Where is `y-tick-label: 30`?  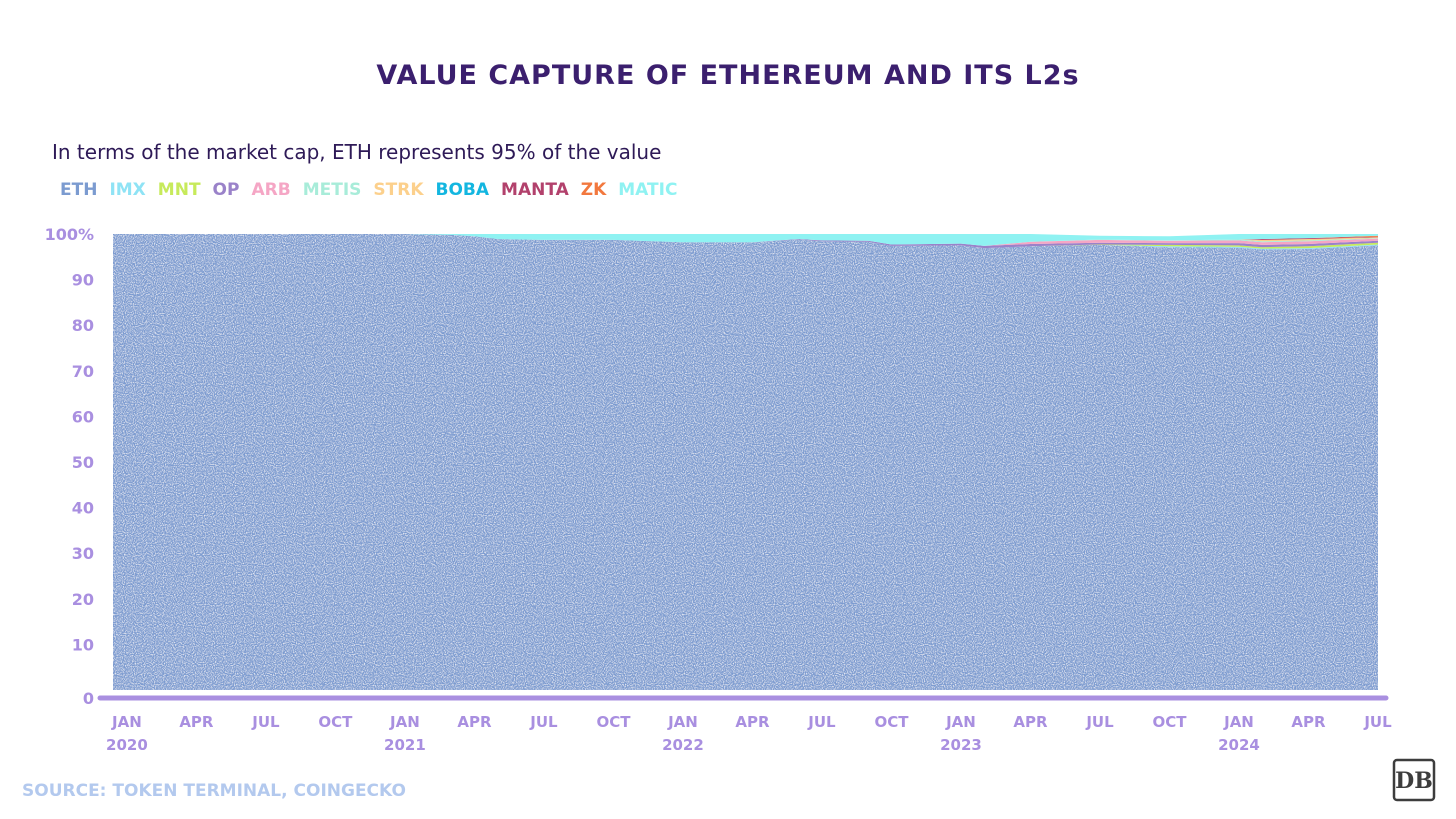
y-tick-label: 30 is located at coordinates (83, 553).